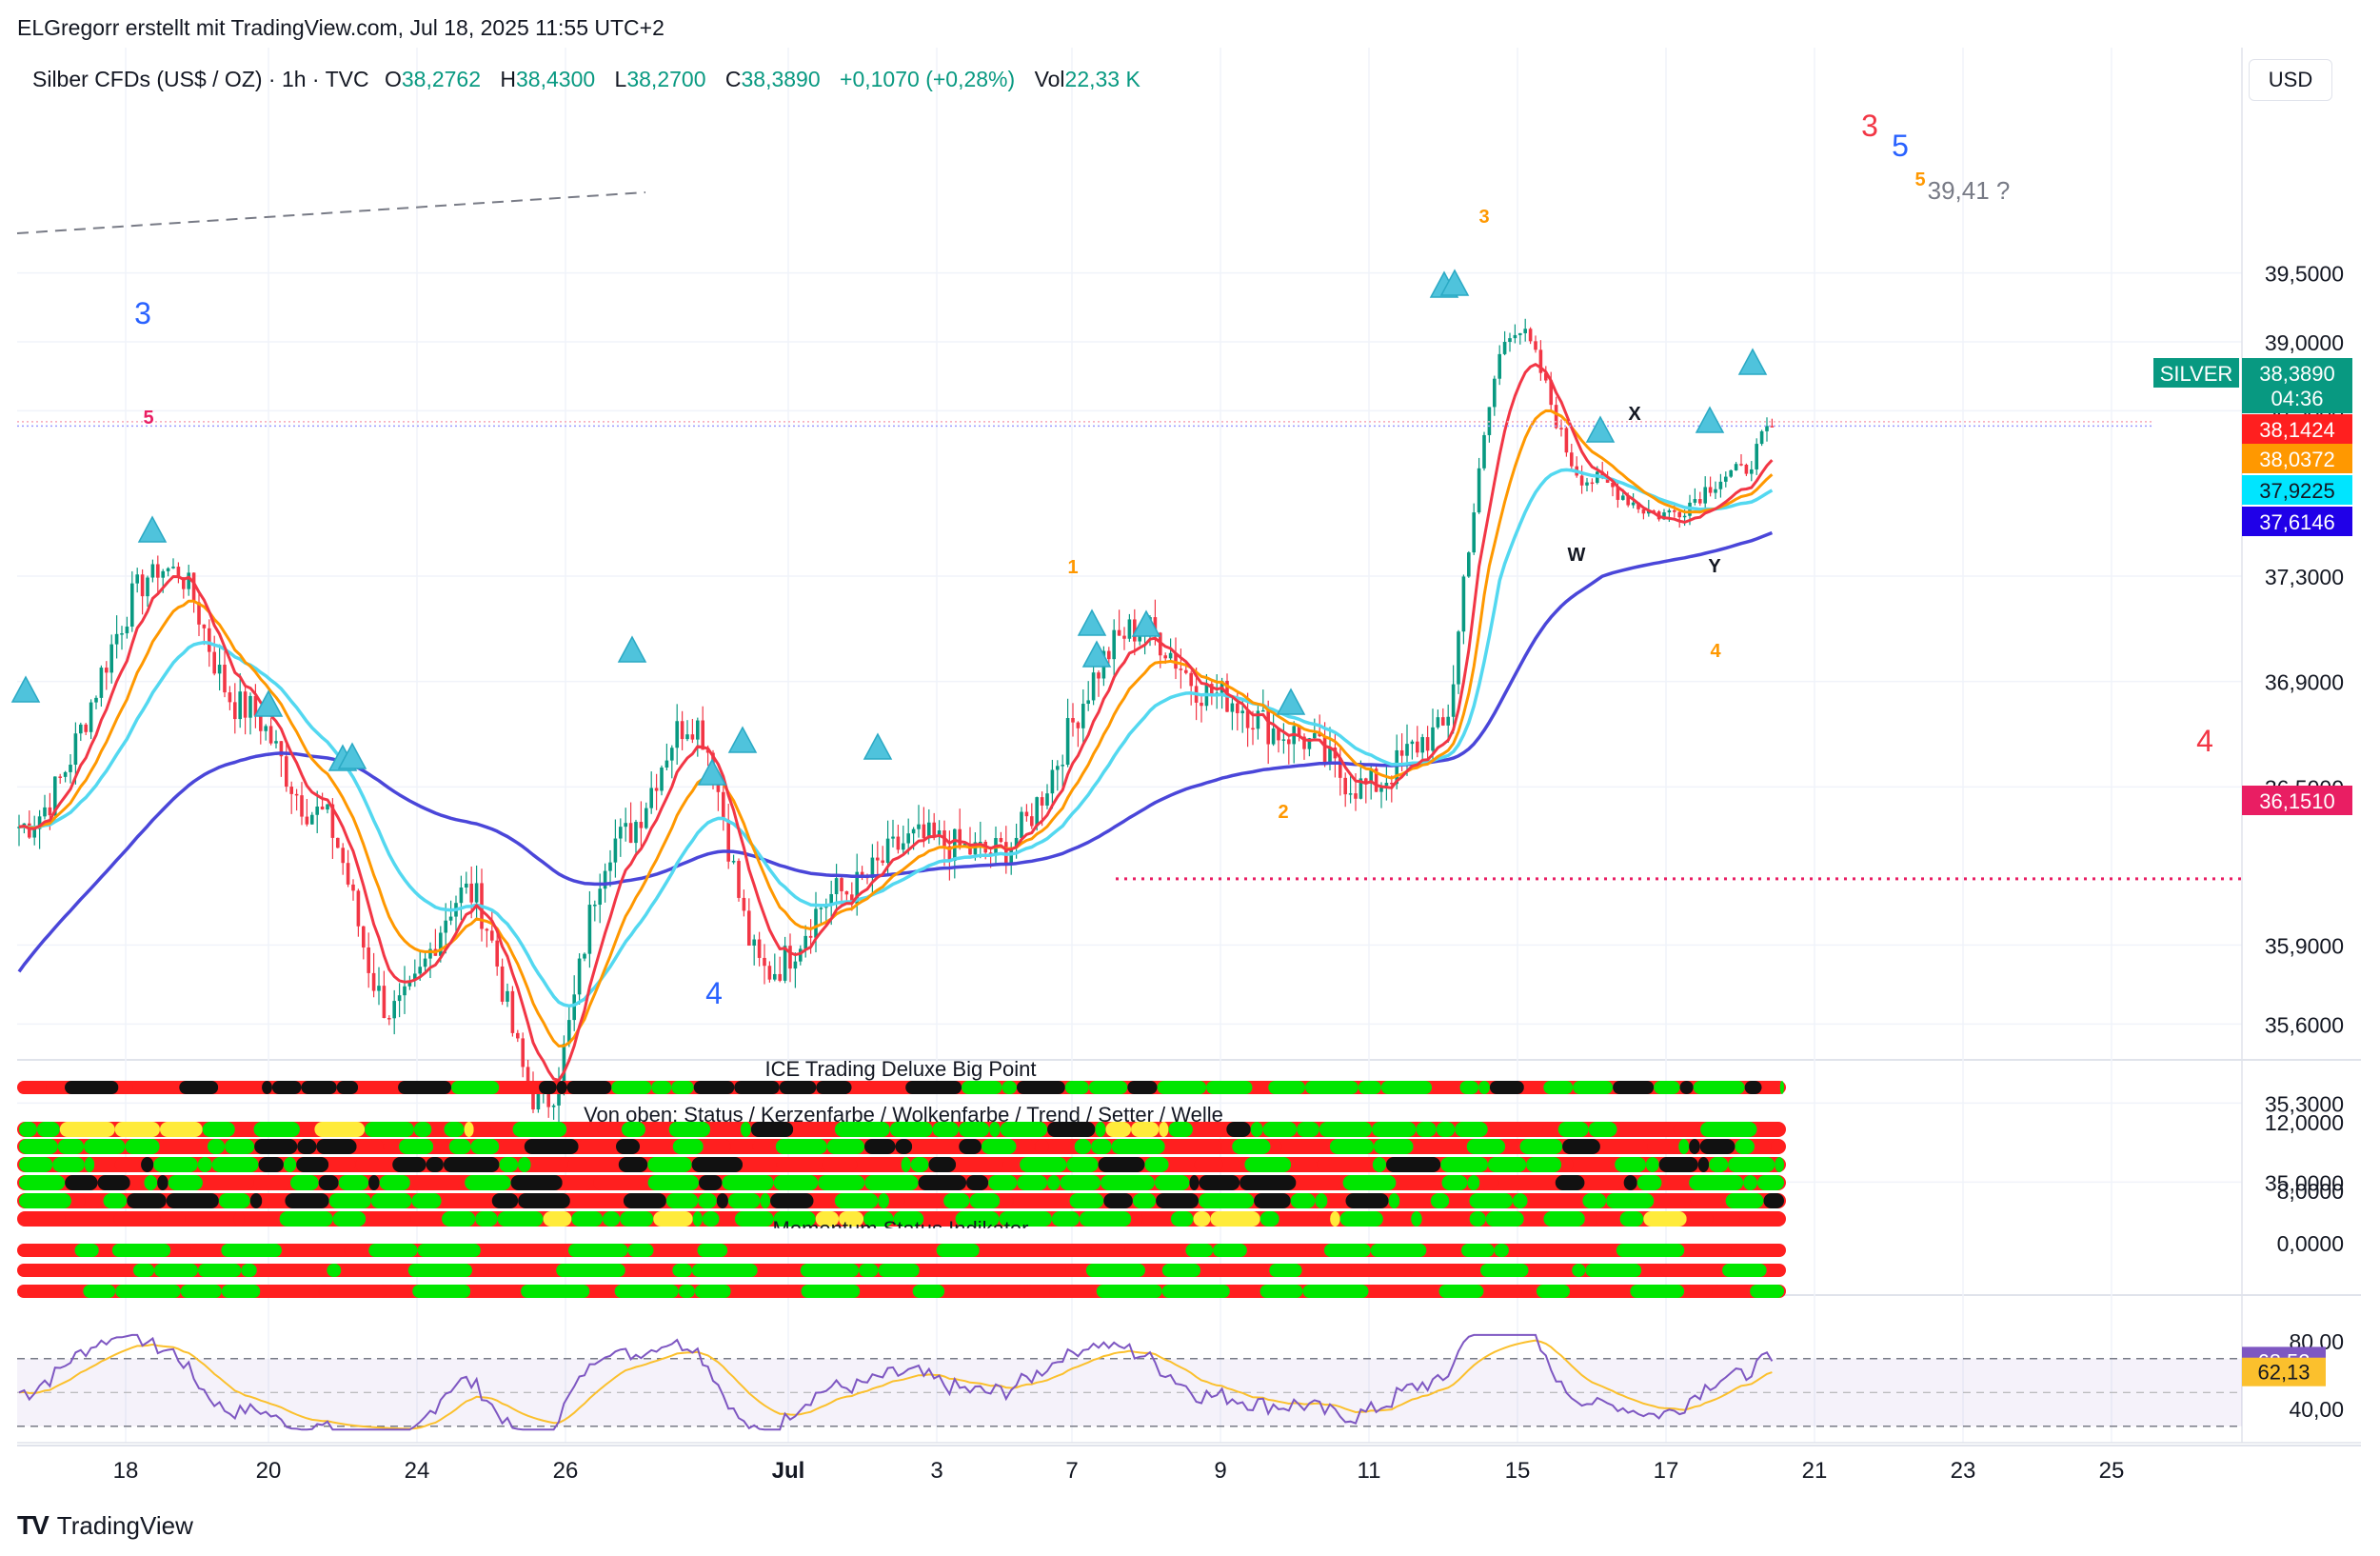 The image size is (2380, 1556). I want to click on x-tick-label: 3, so click(936, 1471).